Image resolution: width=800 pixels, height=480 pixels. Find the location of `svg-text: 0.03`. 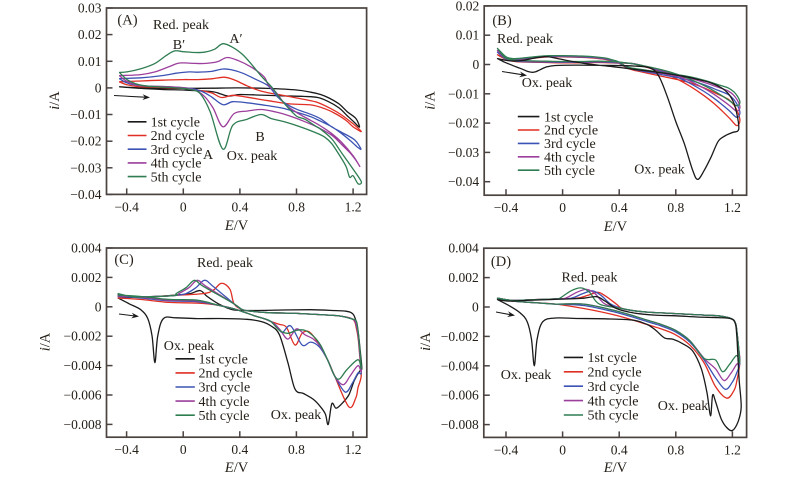

svg-text: 0.03 is located at coordinates (90, 8).